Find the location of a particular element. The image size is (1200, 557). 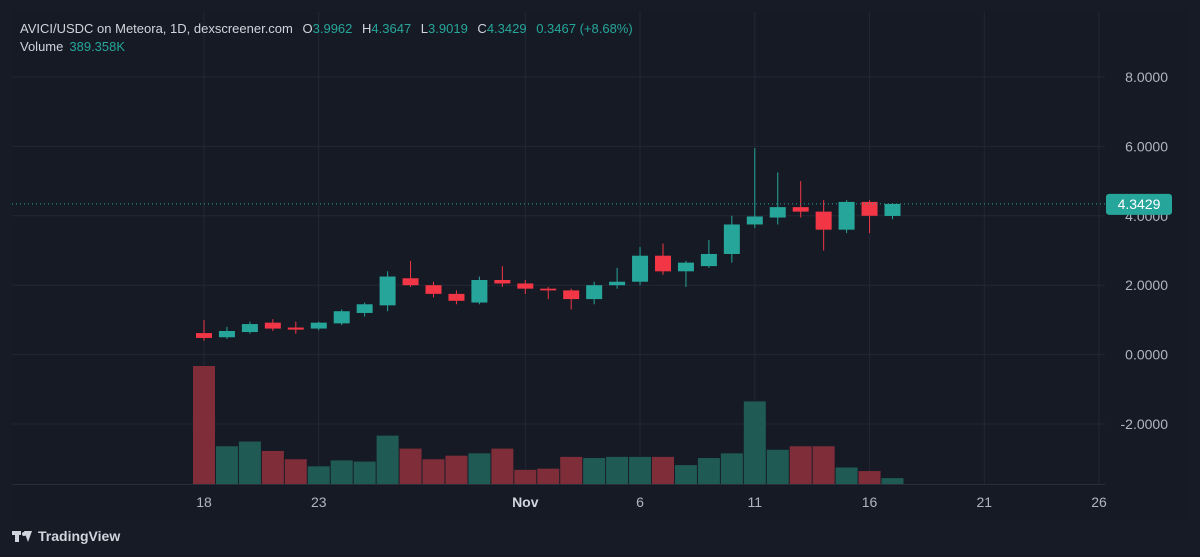

time-tick-label: 26 is located at coordinates (1099, 502).